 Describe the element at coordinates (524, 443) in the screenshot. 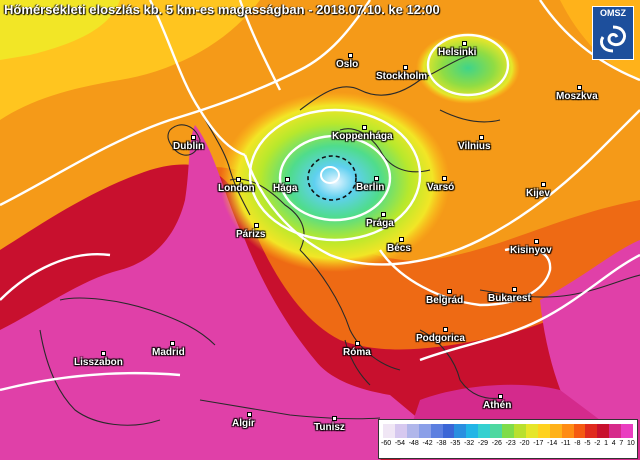

I see `legend-tick-label: -20` at that location.